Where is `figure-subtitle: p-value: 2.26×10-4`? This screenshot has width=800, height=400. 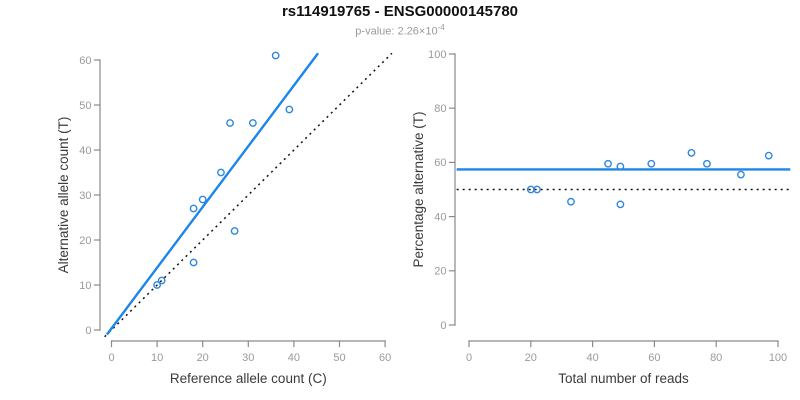
figure-subtitle: p-value: 2.26×10-4 is located at coordinates (400, 30).